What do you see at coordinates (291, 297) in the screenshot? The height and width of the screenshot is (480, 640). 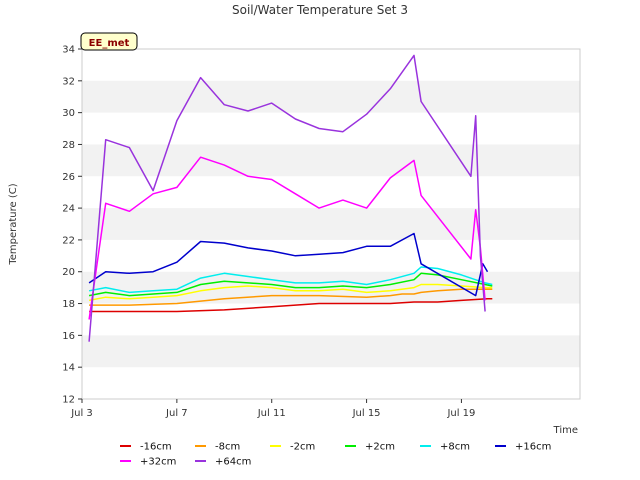 I see `series-line--8cm` at bounding box center [291, 297].